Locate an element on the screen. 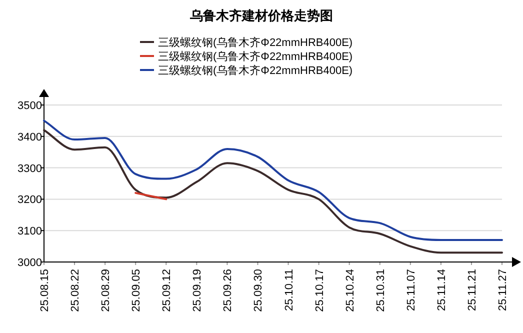 The width and height of the screenshot is (523, 333). y-tick-label: 3300 is located at coordinates (30, 168).